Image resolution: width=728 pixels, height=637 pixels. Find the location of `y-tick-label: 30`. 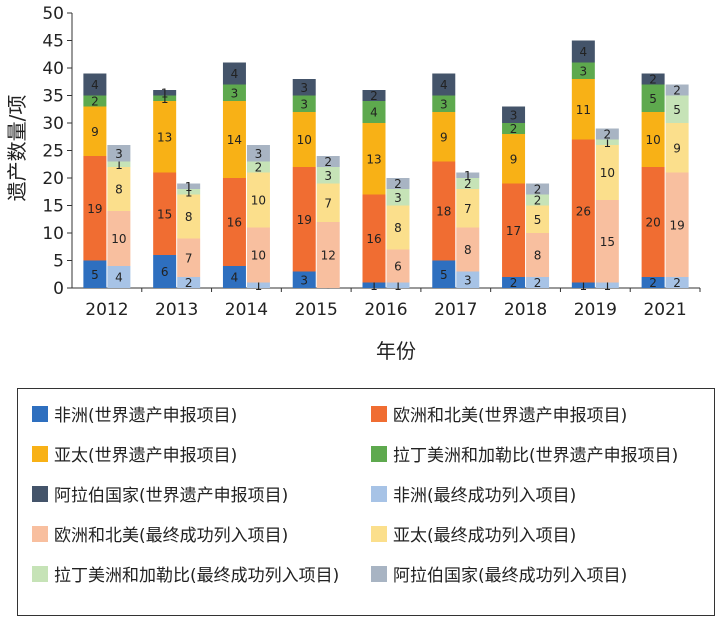

y-tick-label: 30 is located at coordinates (53, 124).